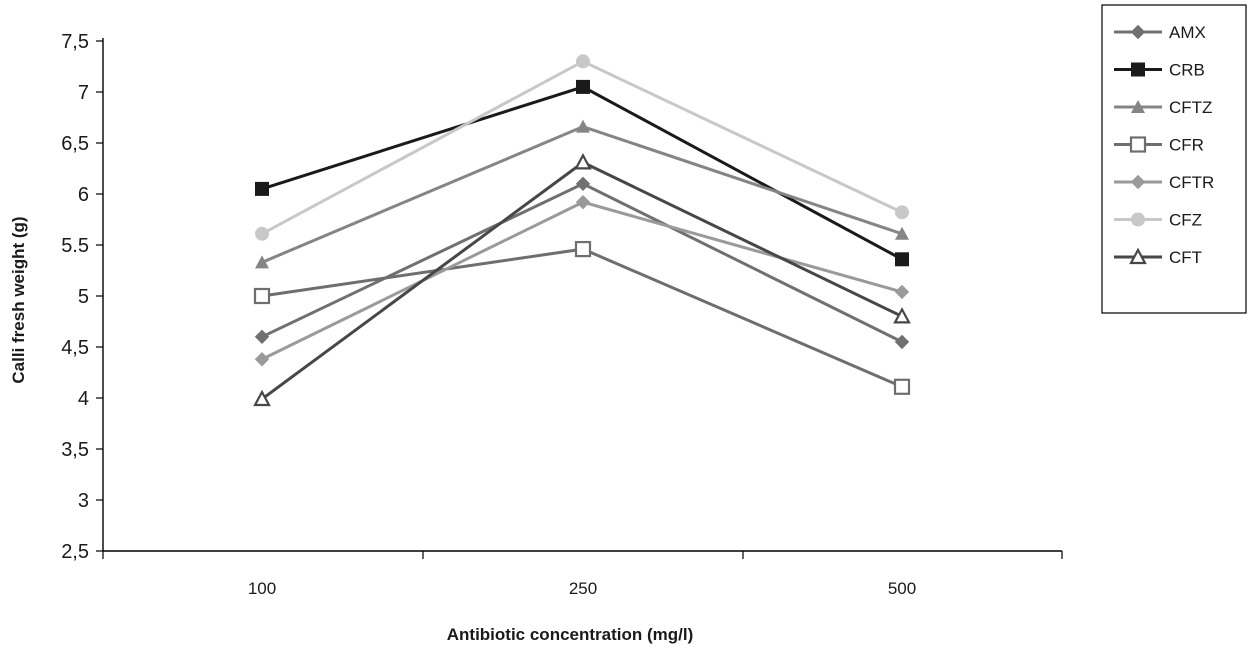 The image size is (1252, 649). I want to click on legend-box, so click(1174, 159).